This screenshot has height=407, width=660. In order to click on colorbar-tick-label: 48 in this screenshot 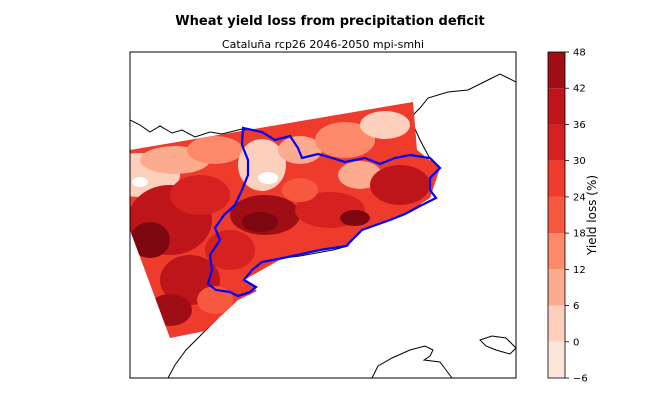, I will do `click(579, 53)`.